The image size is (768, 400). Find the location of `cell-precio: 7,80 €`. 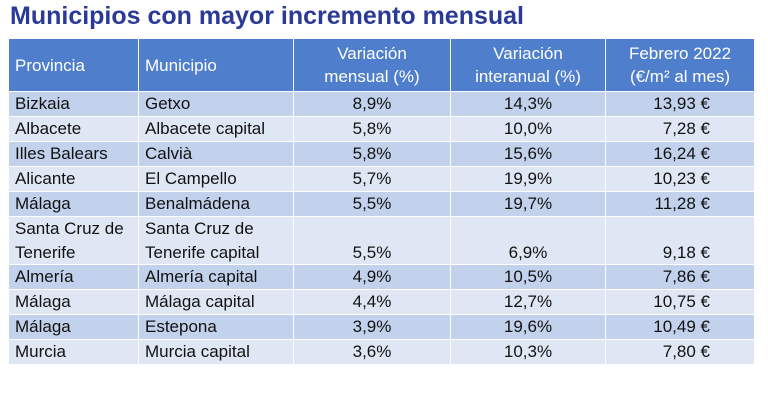

cell-precio: 7,80 € is located at coordinates (680, 352).